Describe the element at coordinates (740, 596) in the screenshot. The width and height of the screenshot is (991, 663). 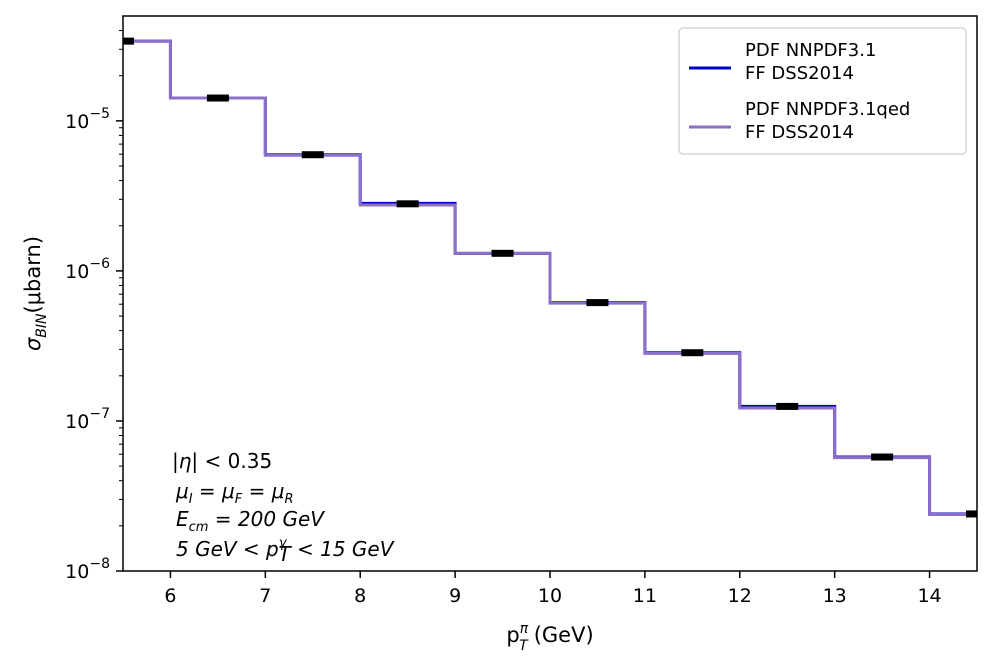
I see `x-tick-label-12: 12` at that location.